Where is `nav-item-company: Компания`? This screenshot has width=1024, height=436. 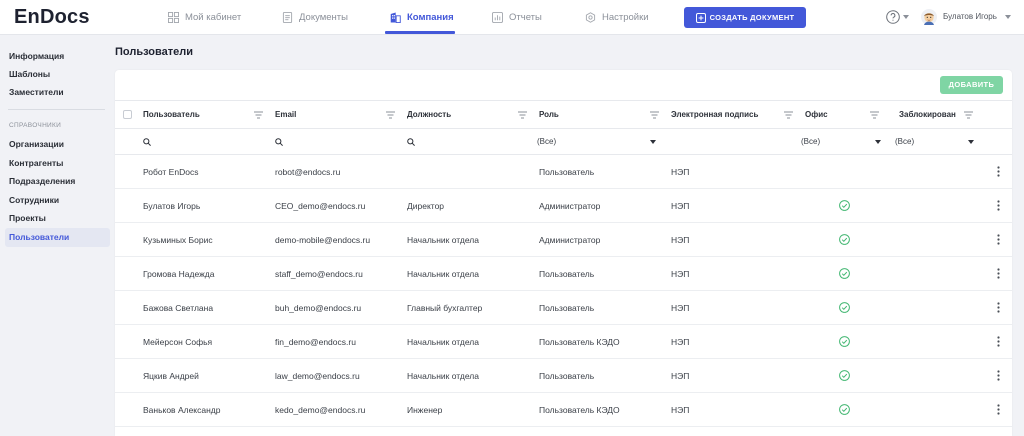
nav-item-company: Компания is located at coordinates (420, 22).